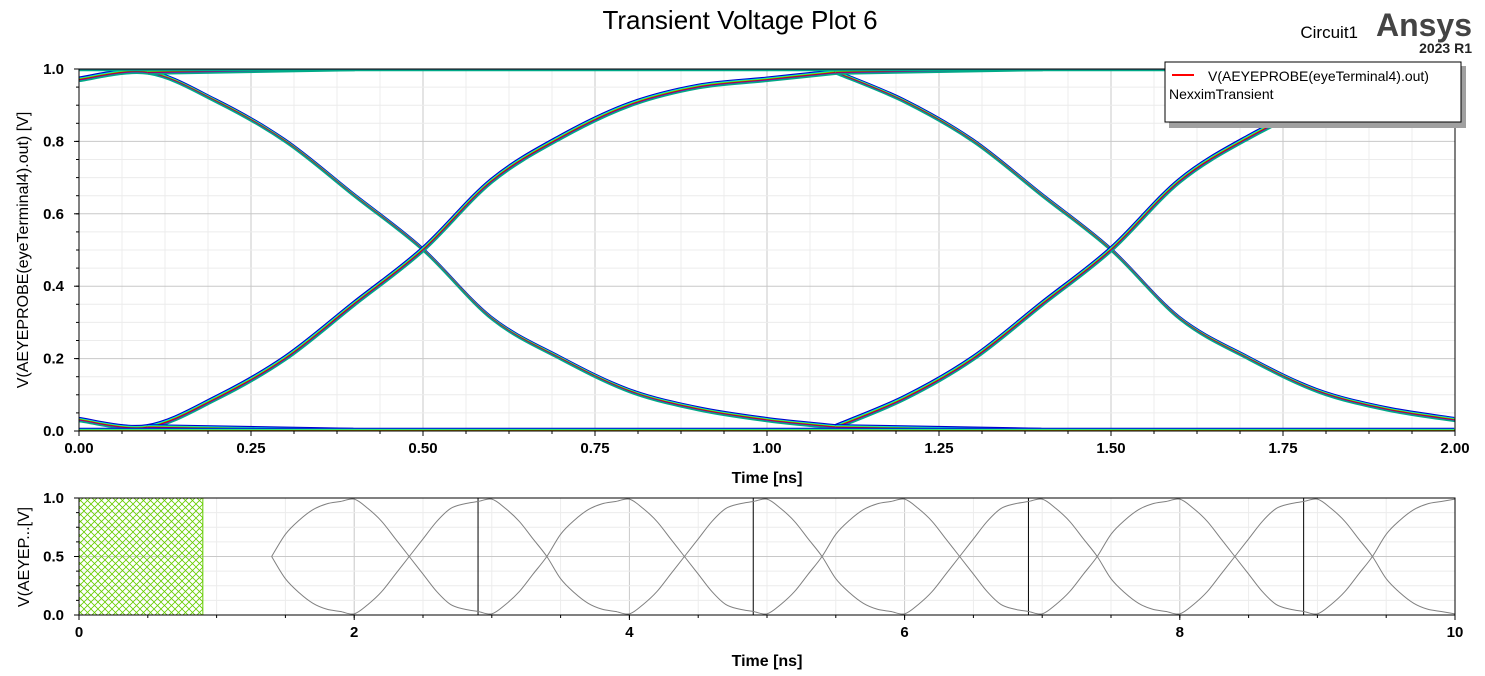 Image resolution: width=1485 pixels, height=676 pixels. I want to click on y-tick-label: 0.5, so click(53, 557).